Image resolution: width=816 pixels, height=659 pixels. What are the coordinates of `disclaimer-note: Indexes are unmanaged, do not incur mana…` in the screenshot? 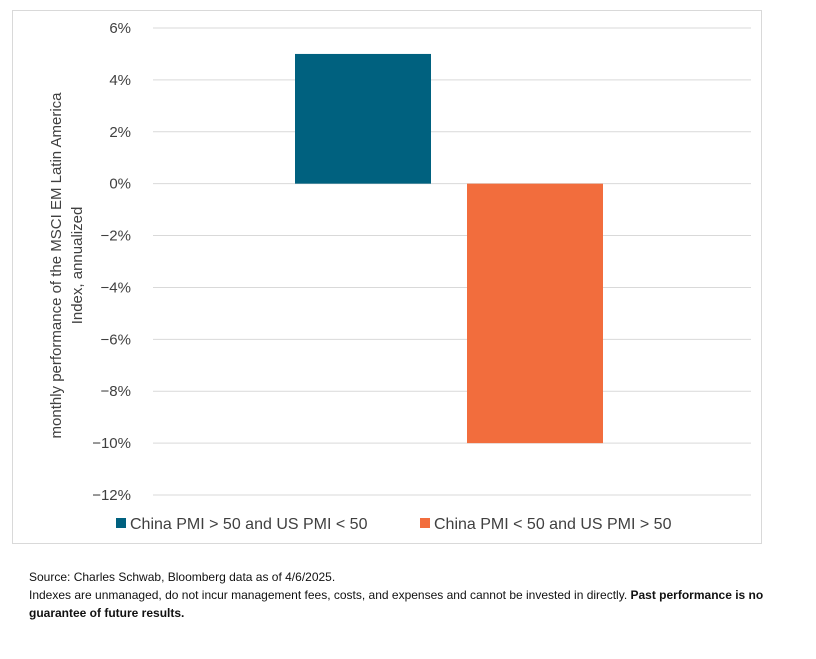 It's located at (409, 604).